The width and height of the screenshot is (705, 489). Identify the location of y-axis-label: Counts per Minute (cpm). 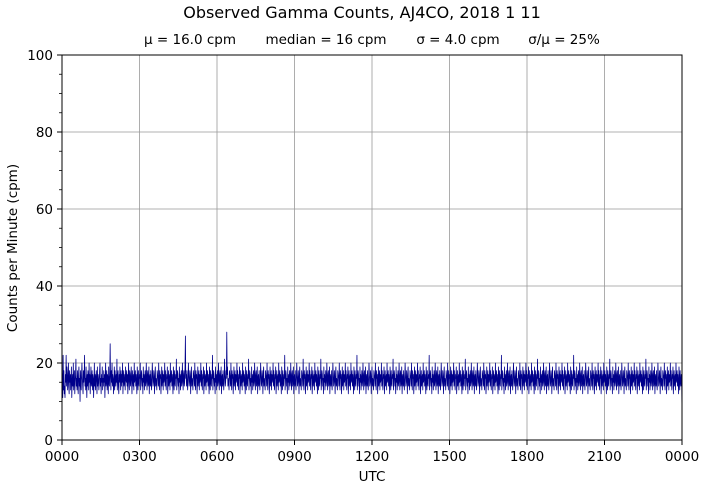
(13, 248).